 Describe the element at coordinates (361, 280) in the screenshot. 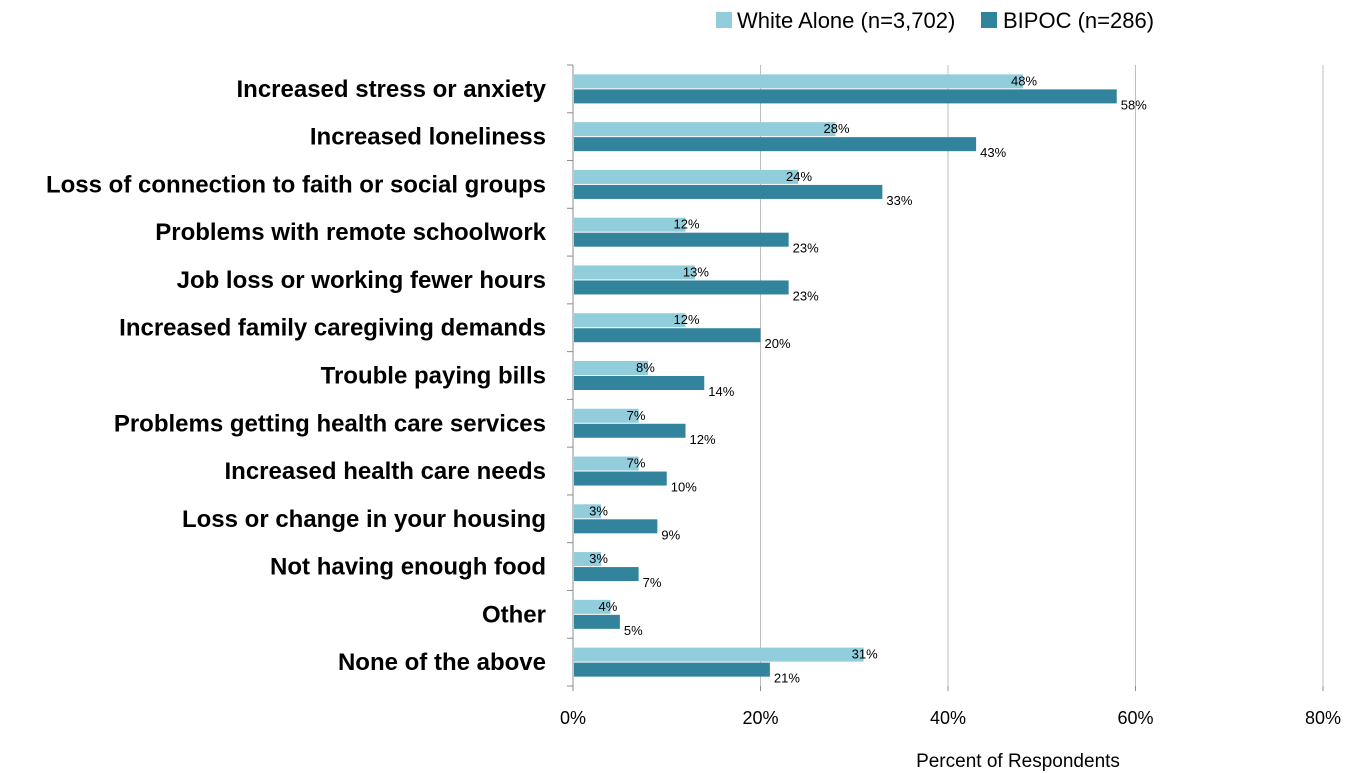

I see `category-label: Job loss or working fewer hours` at that location.